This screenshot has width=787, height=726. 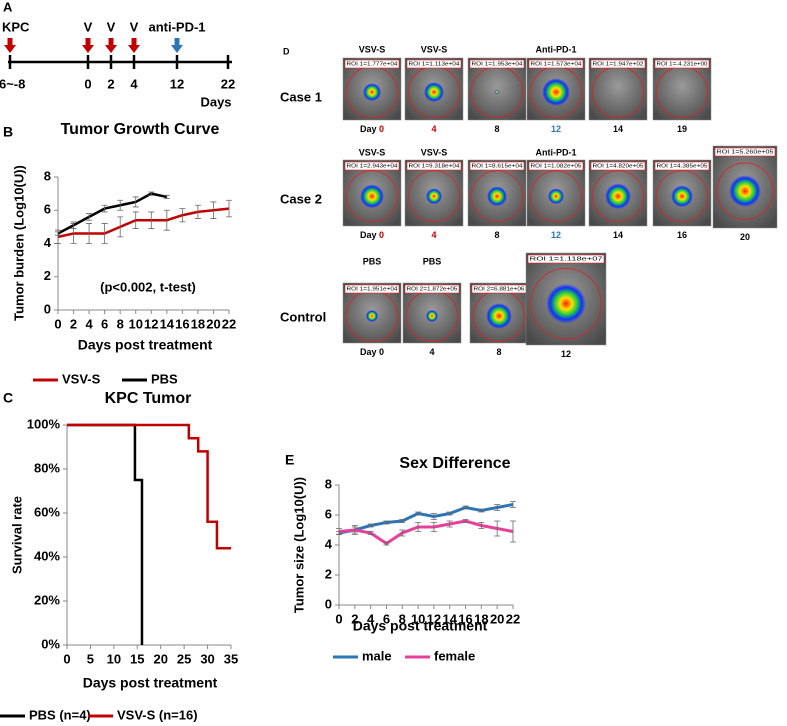 What do you see at coordinates (215, 101) in the screenshot?
I see `timeline-unit: Days` at bounding box center [215, 101].